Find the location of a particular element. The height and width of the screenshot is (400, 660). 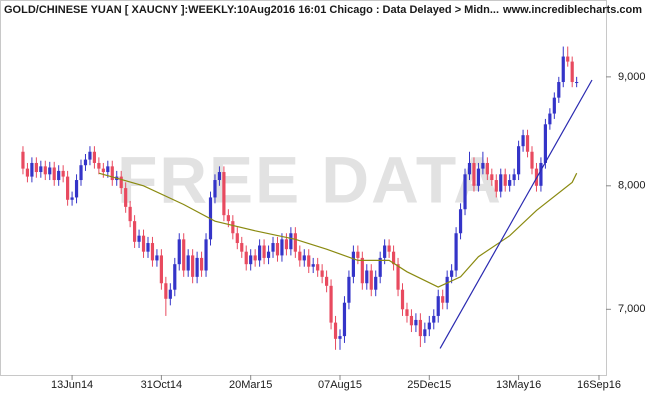

y-tick-label: 9,000 is located at coordinates (632, 77).